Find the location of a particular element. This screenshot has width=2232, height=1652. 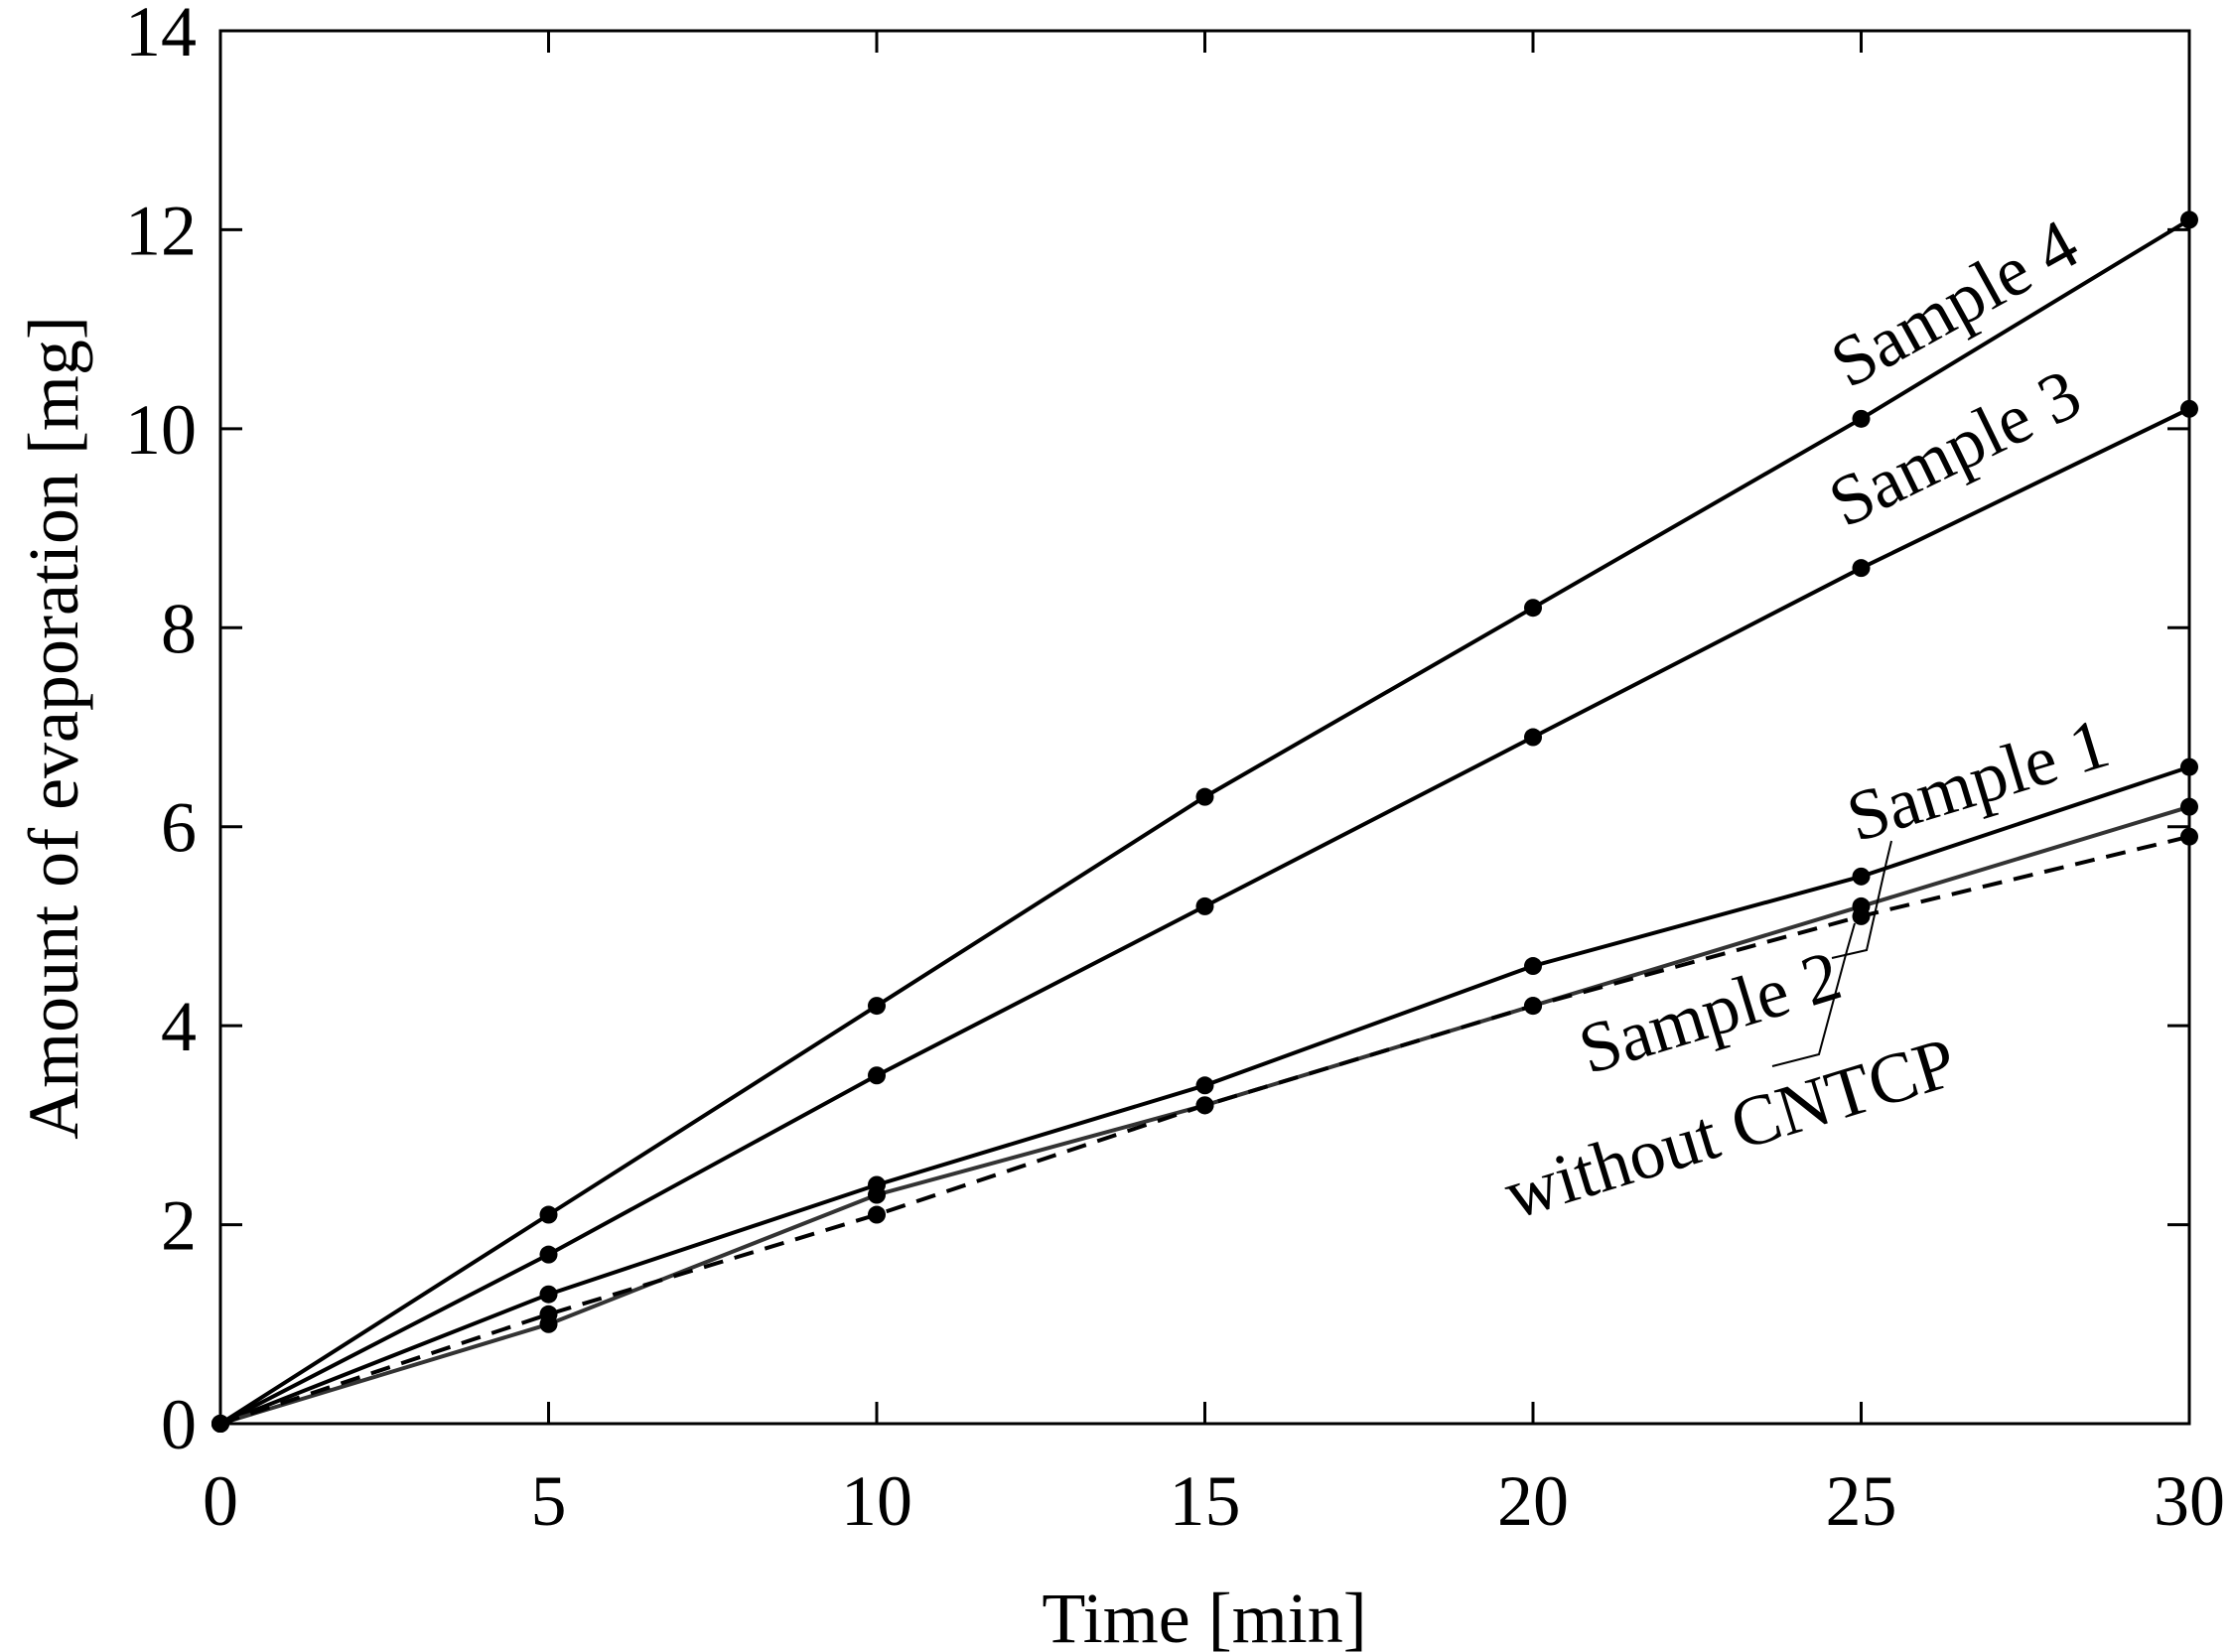

x-tick-label: 20 is located at coordinates (1533, 1501).